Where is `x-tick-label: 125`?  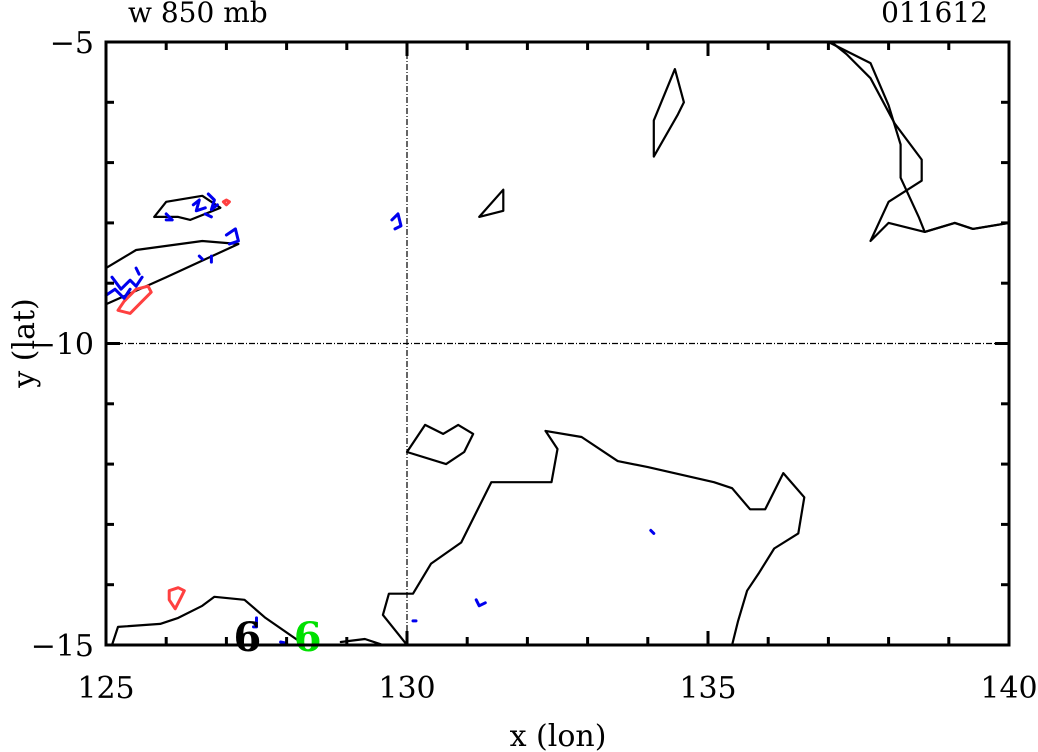
x-tick-label: 125 is located at coordinates (105, 688).